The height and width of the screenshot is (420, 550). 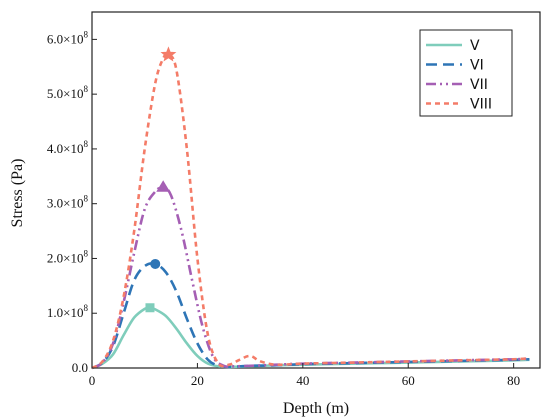 What do you see at coordinates (310, 338) in the screenshot?
I see `series-line-v` at bounding box center [310, 338].